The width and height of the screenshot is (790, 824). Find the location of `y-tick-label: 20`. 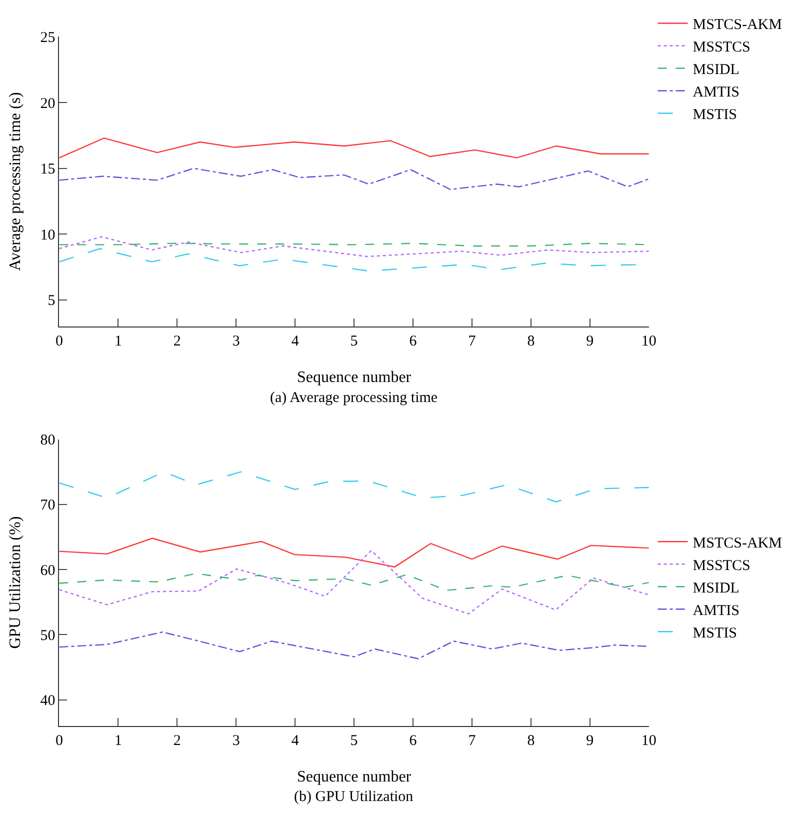

y-tick-label: 20 is located at coordinates (48, 104).